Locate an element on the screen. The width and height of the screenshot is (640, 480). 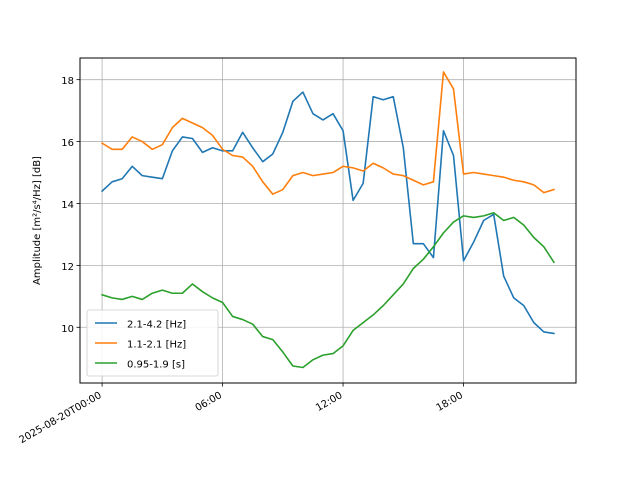
y-tick-label: 16 is located at coordinates (67, 143).